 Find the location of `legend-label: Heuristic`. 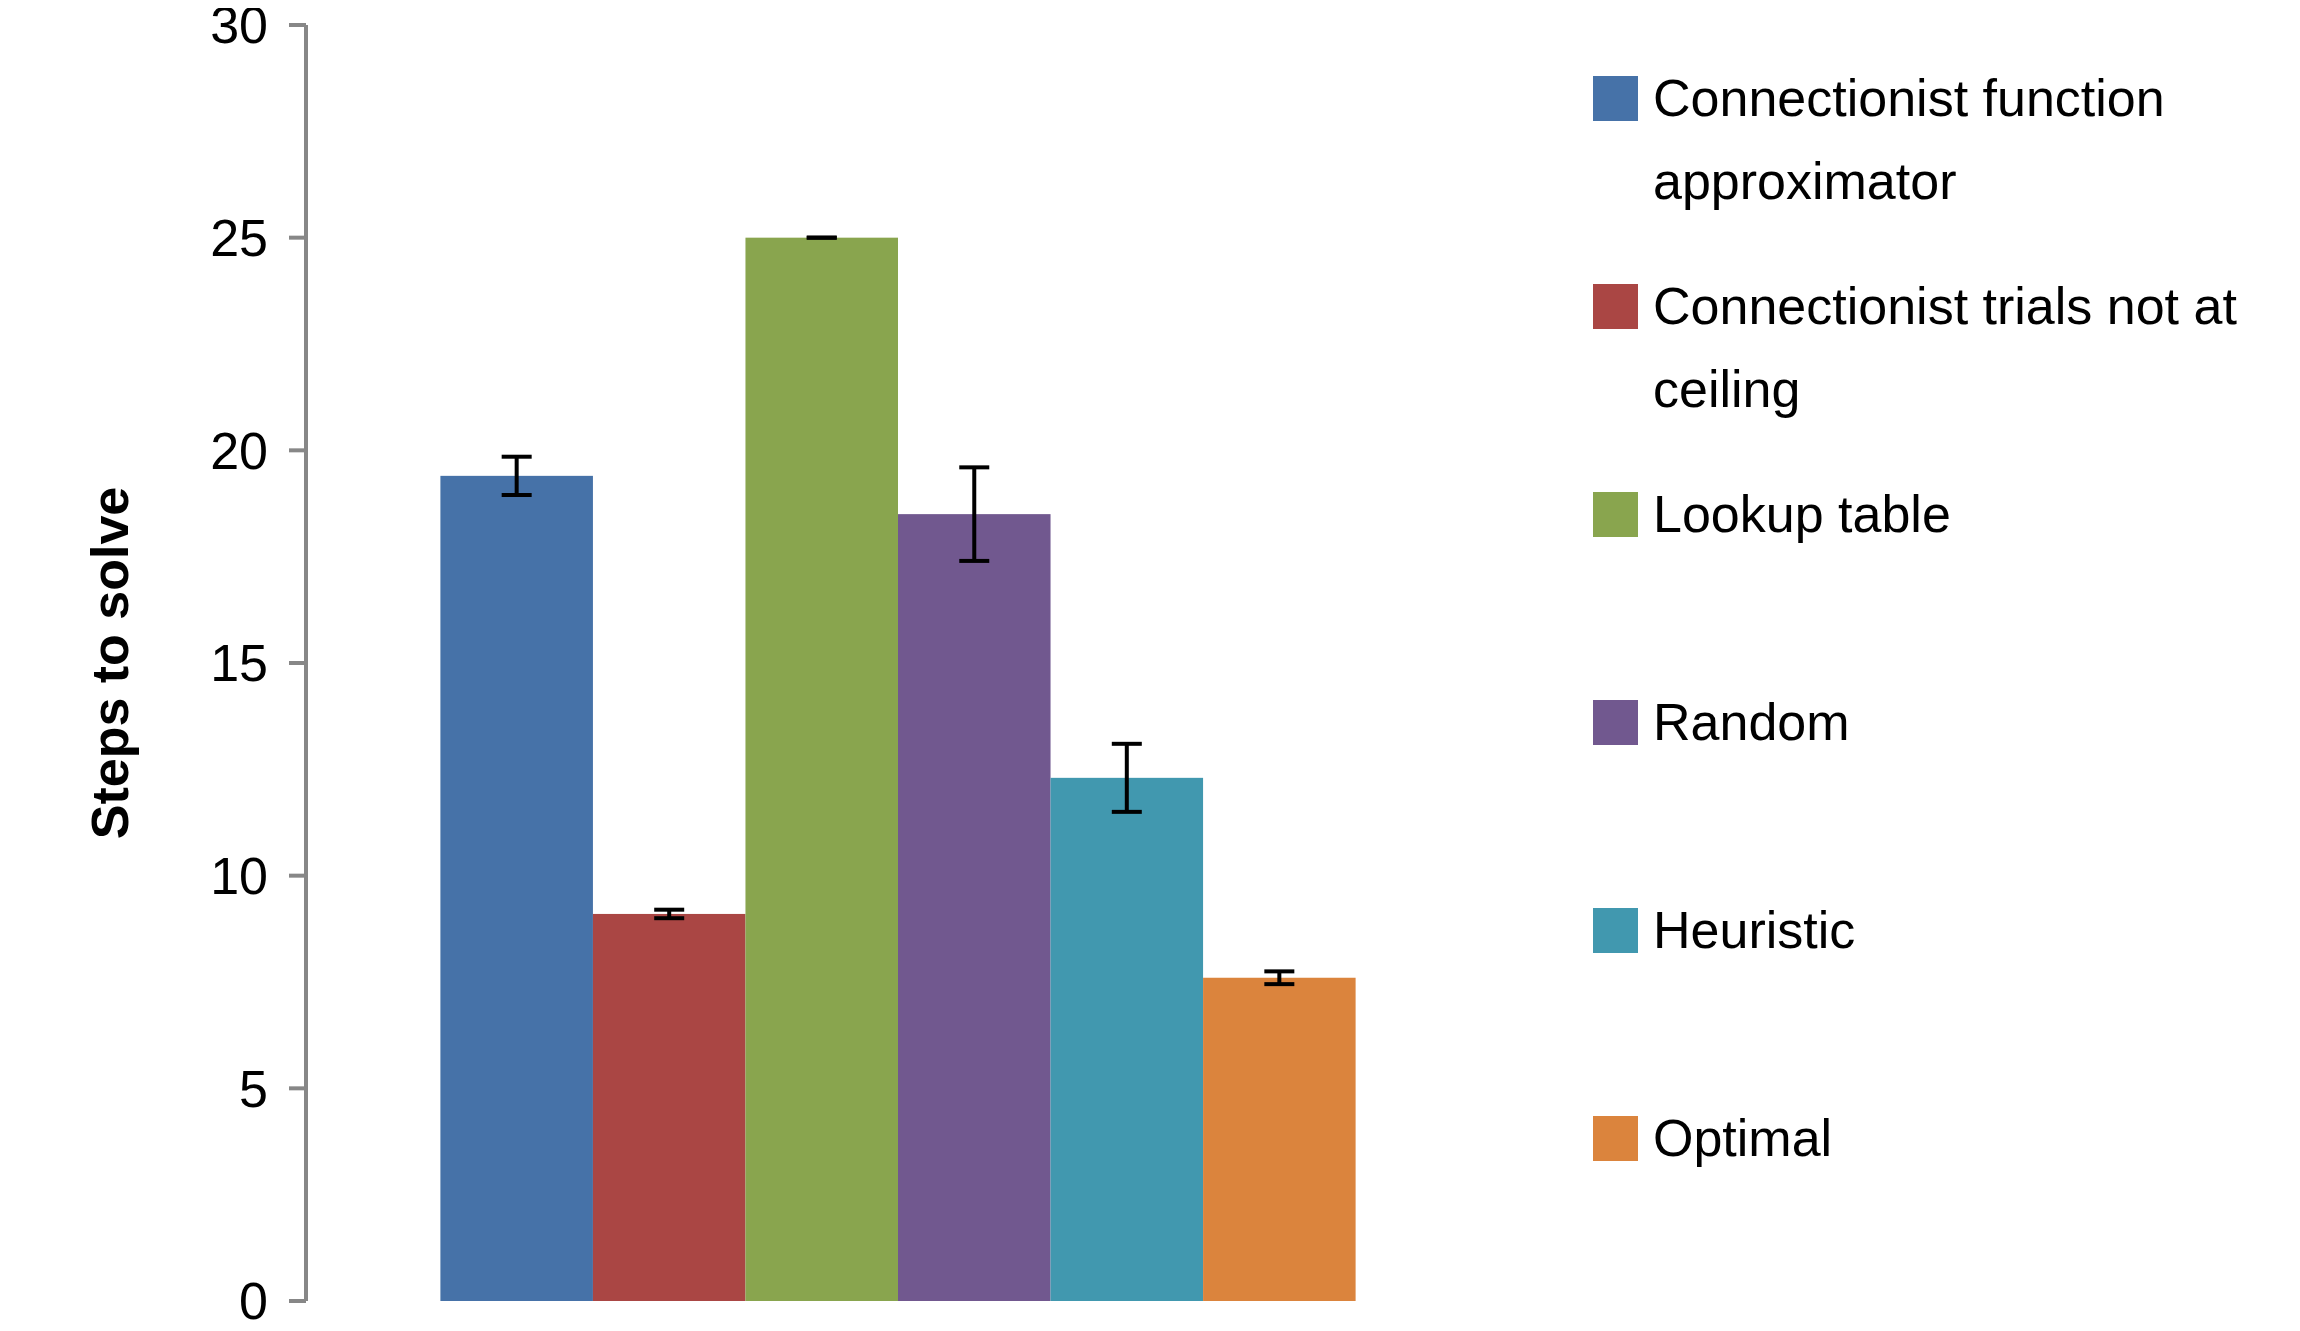

legend-label: Heuristic is located at coordinates (1754, 930).